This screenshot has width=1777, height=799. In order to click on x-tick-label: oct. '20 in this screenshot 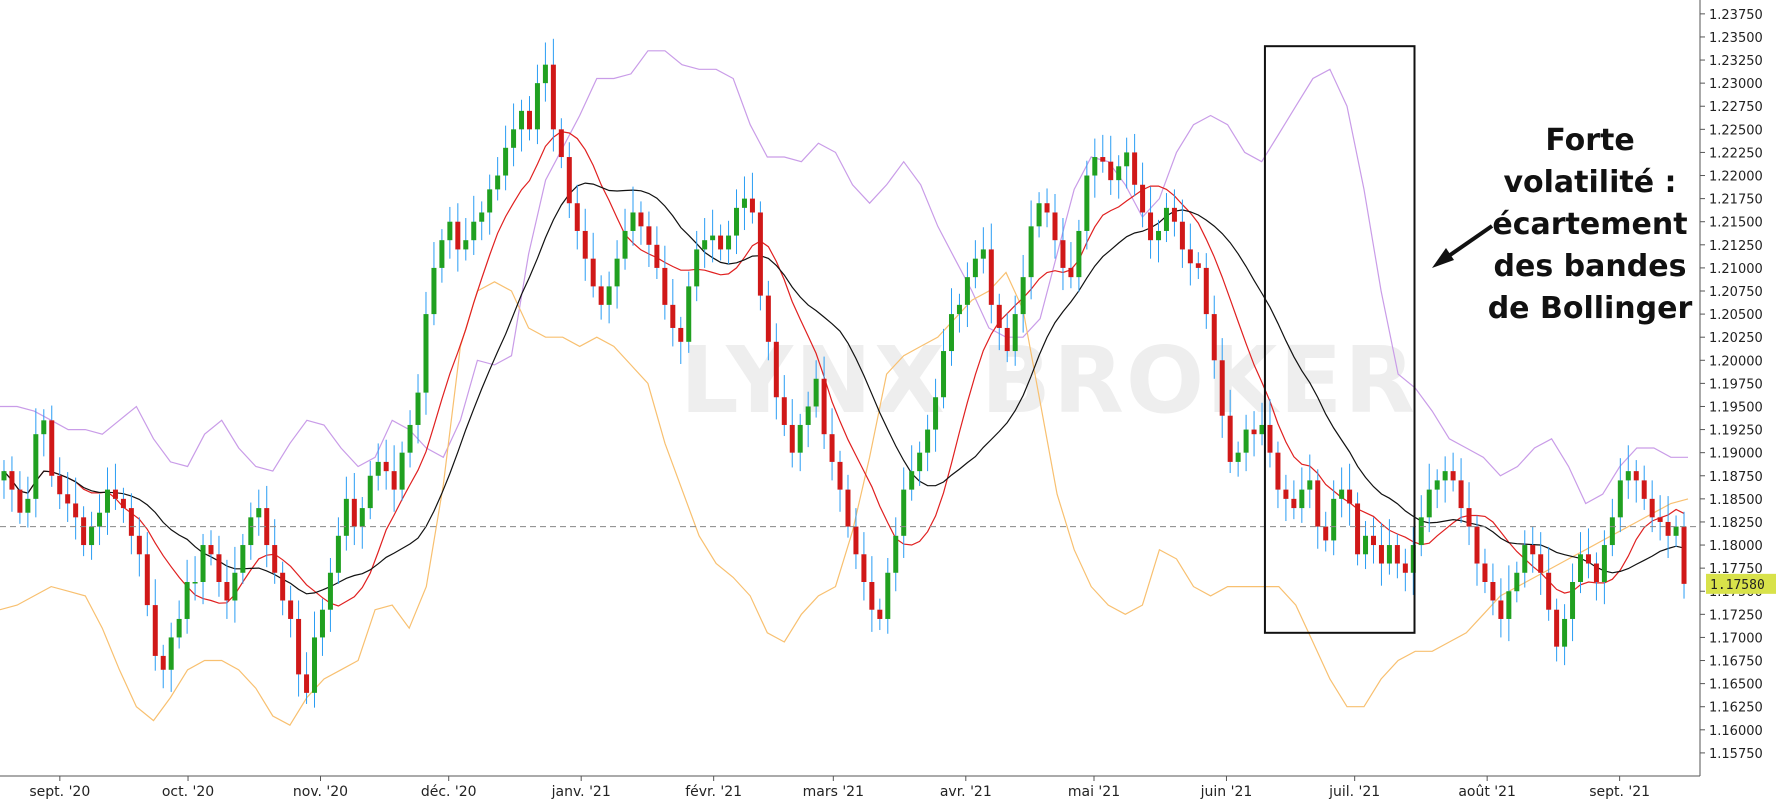, I will do `click(188, 791)`.